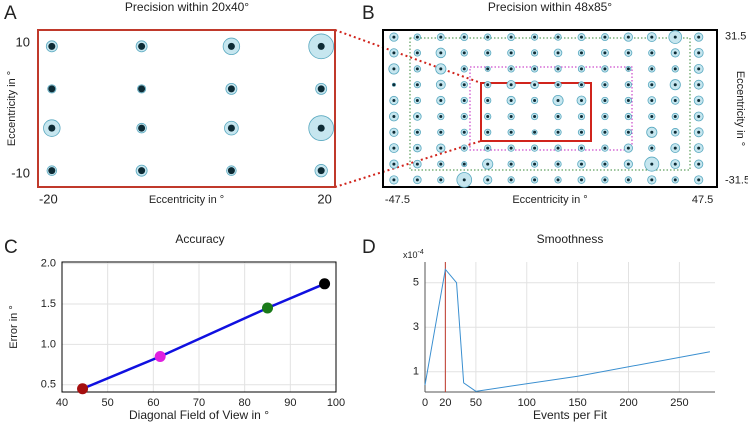  I want to click on x-tick-label: 70, so click(199, 403).